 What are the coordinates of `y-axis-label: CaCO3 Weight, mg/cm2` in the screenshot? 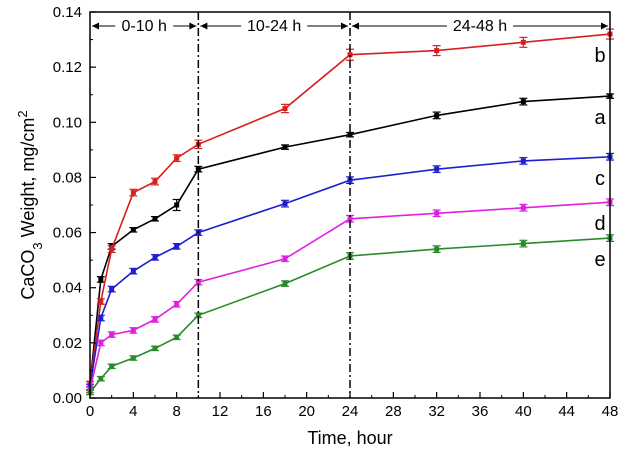 It's located at (30, 204).